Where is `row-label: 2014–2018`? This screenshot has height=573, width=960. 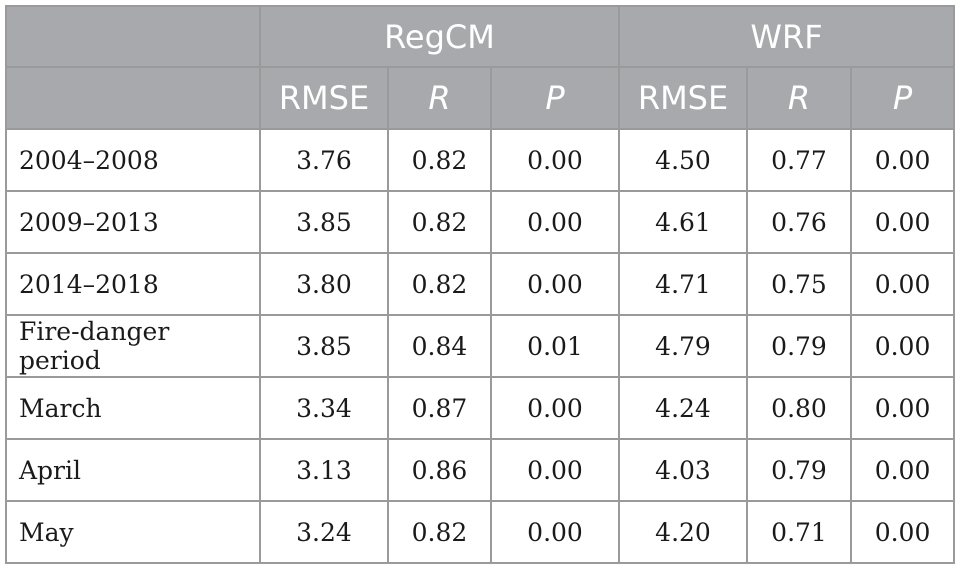
row-label: 2014–2018 is located at coordinates (133, 284).